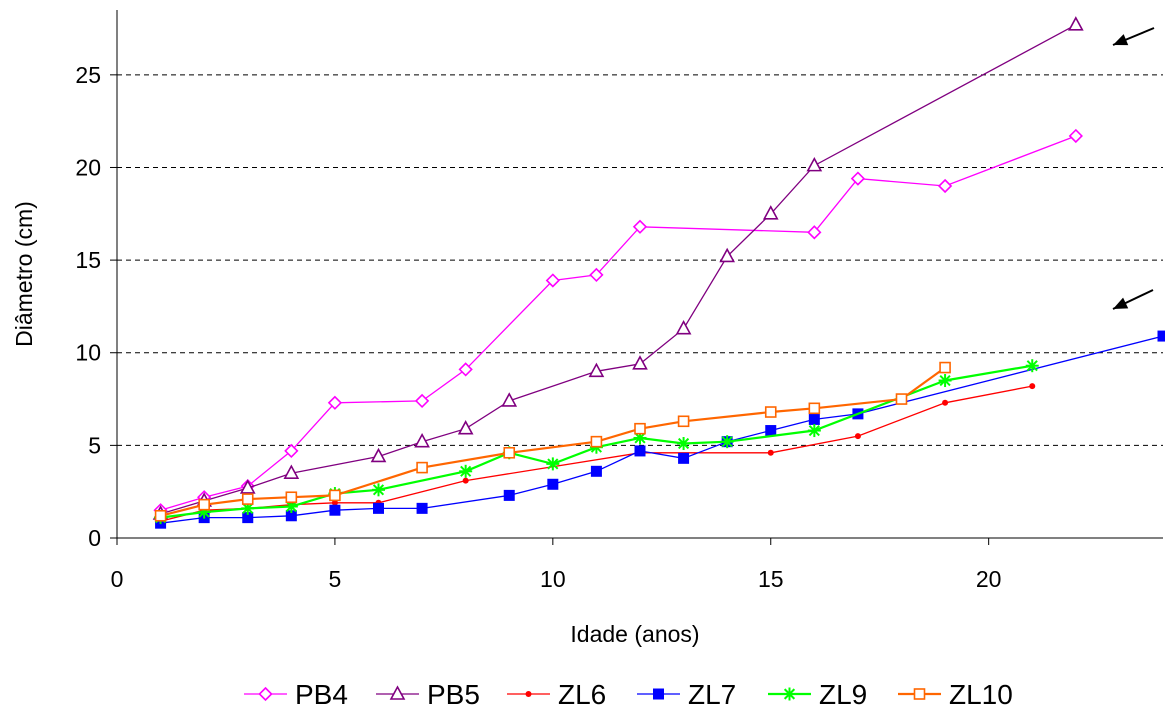 Image resolution: width=1165 pixels, height=709 pixels. Describe the element at coordinates (321, 694) in the screenshot. I see `legend-label-pb4: PB4` at that location.